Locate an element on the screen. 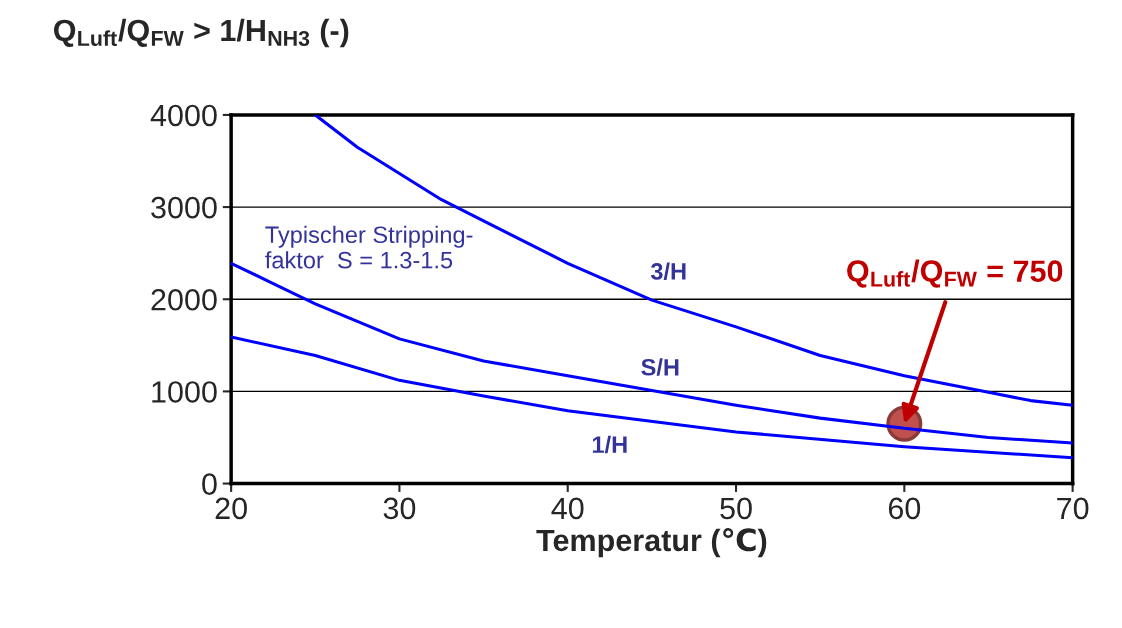 The height and width of the screenshot is (628, 1122). annotation: 3/H is located at coordinates (668, 271).